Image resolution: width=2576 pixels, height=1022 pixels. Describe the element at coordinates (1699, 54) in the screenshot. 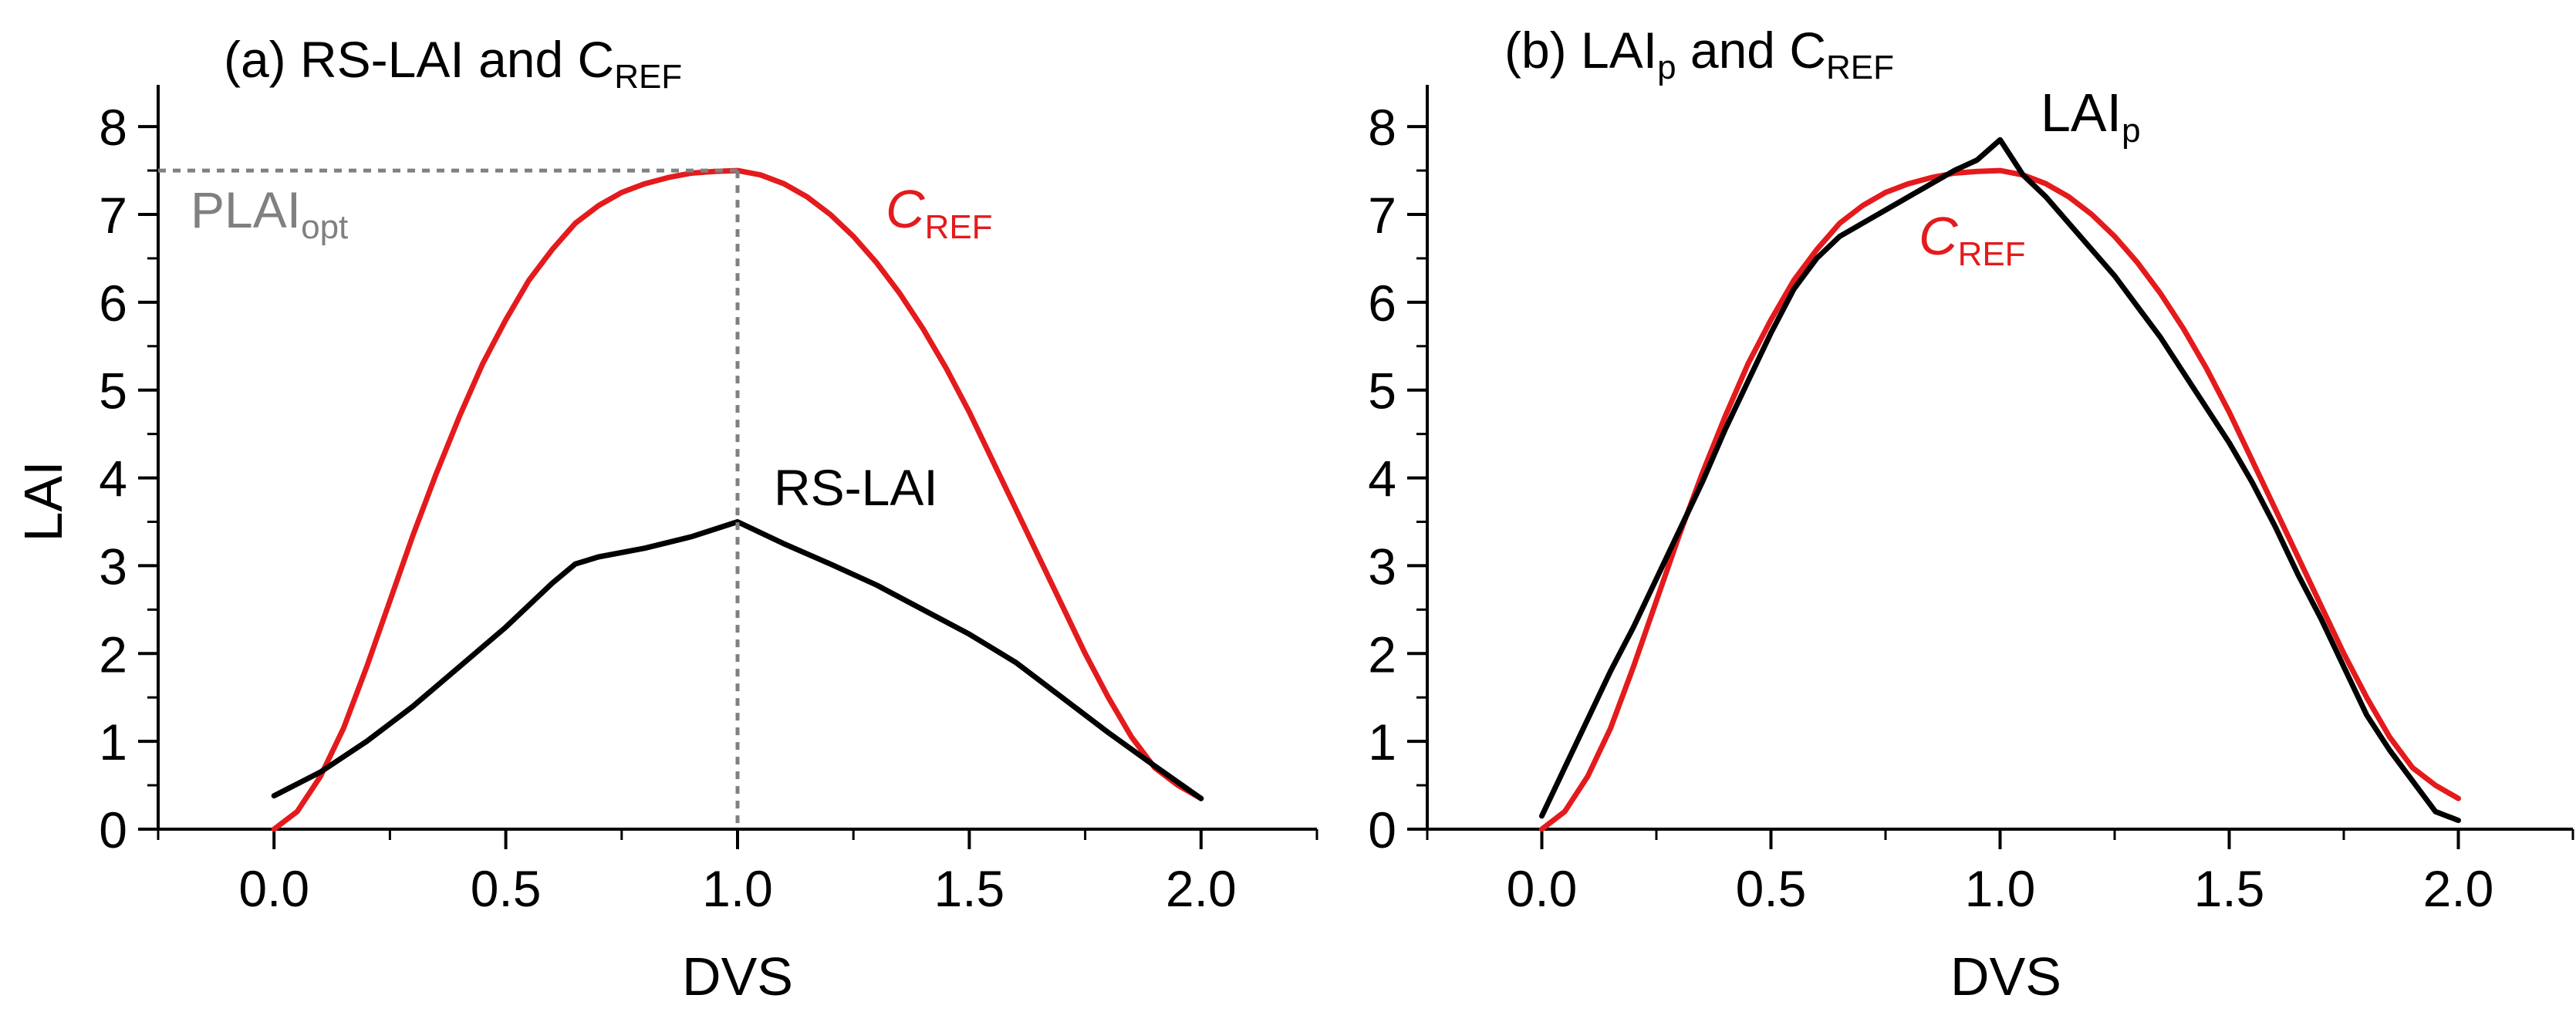

I see `panel-b-title: (b) LAIp and CREF` at that location.